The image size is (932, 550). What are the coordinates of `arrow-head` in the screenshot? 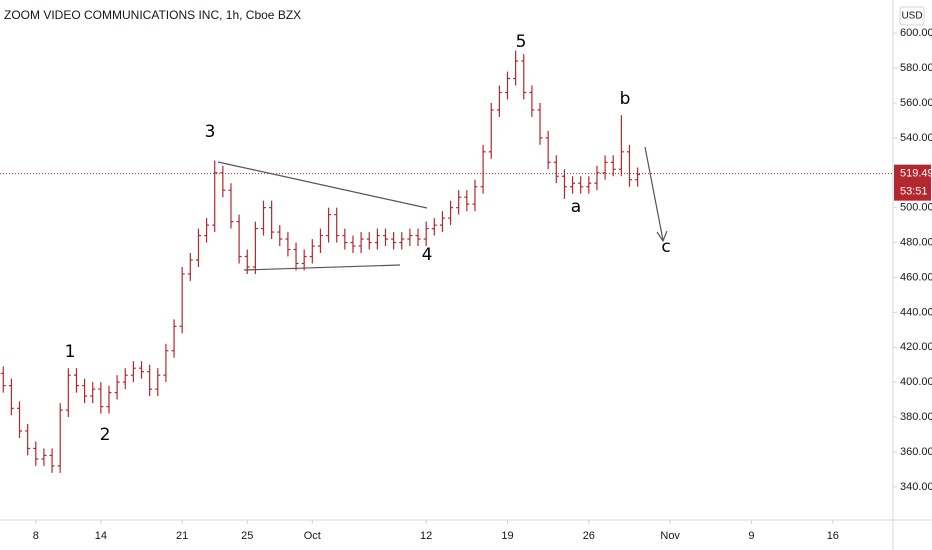 It's located at (662, 236).